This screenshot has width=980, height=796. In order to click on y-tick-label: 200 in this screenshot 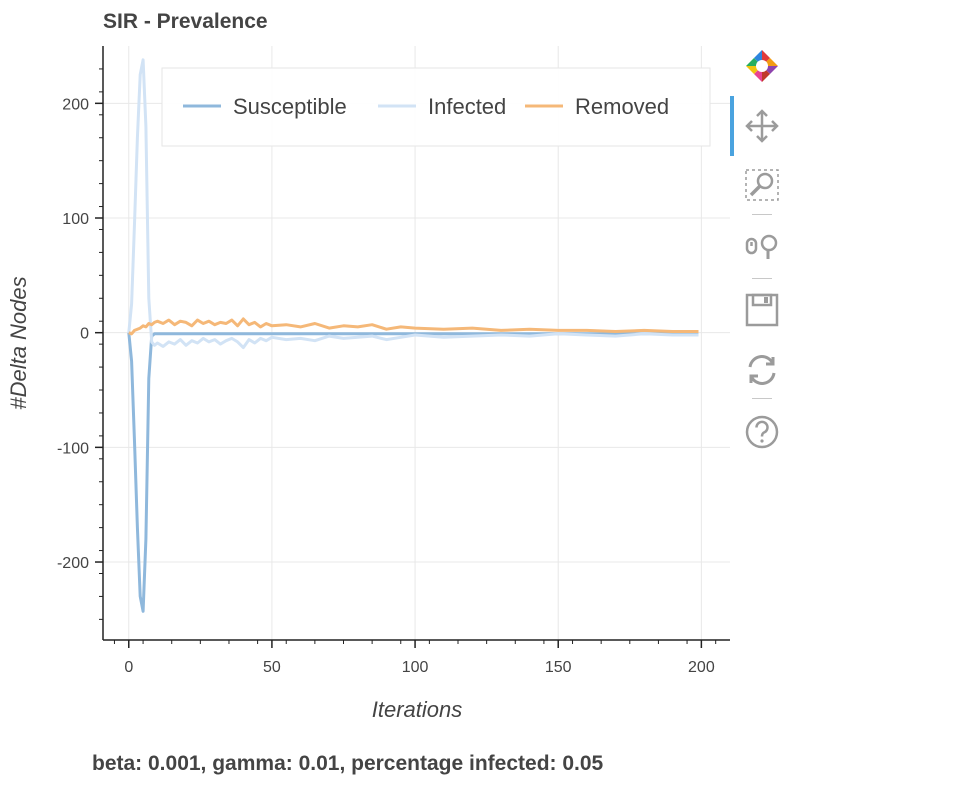, I will do `click(75, 104)`.